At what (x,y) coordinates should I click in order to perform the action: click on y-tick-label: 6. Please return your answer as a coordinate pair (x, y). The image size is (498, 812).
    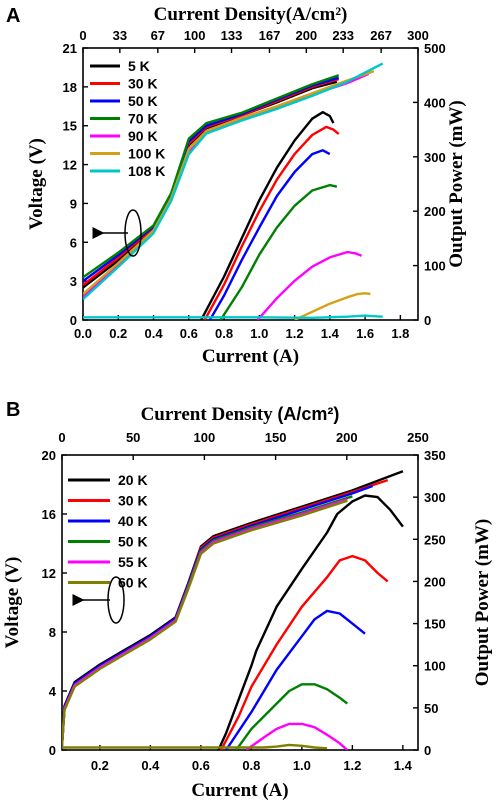
    Looking at the image, I should click on (73, 242).